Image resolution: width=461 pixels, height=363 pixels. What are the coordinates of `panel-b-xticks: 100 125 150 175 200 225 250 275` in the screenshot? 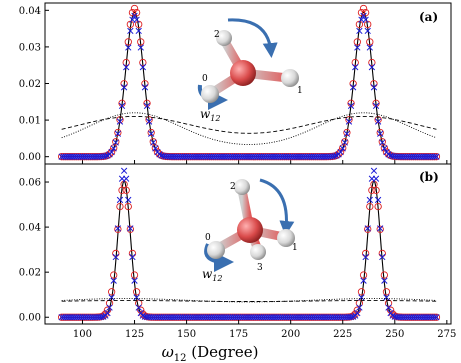 It's located at (264, 330).